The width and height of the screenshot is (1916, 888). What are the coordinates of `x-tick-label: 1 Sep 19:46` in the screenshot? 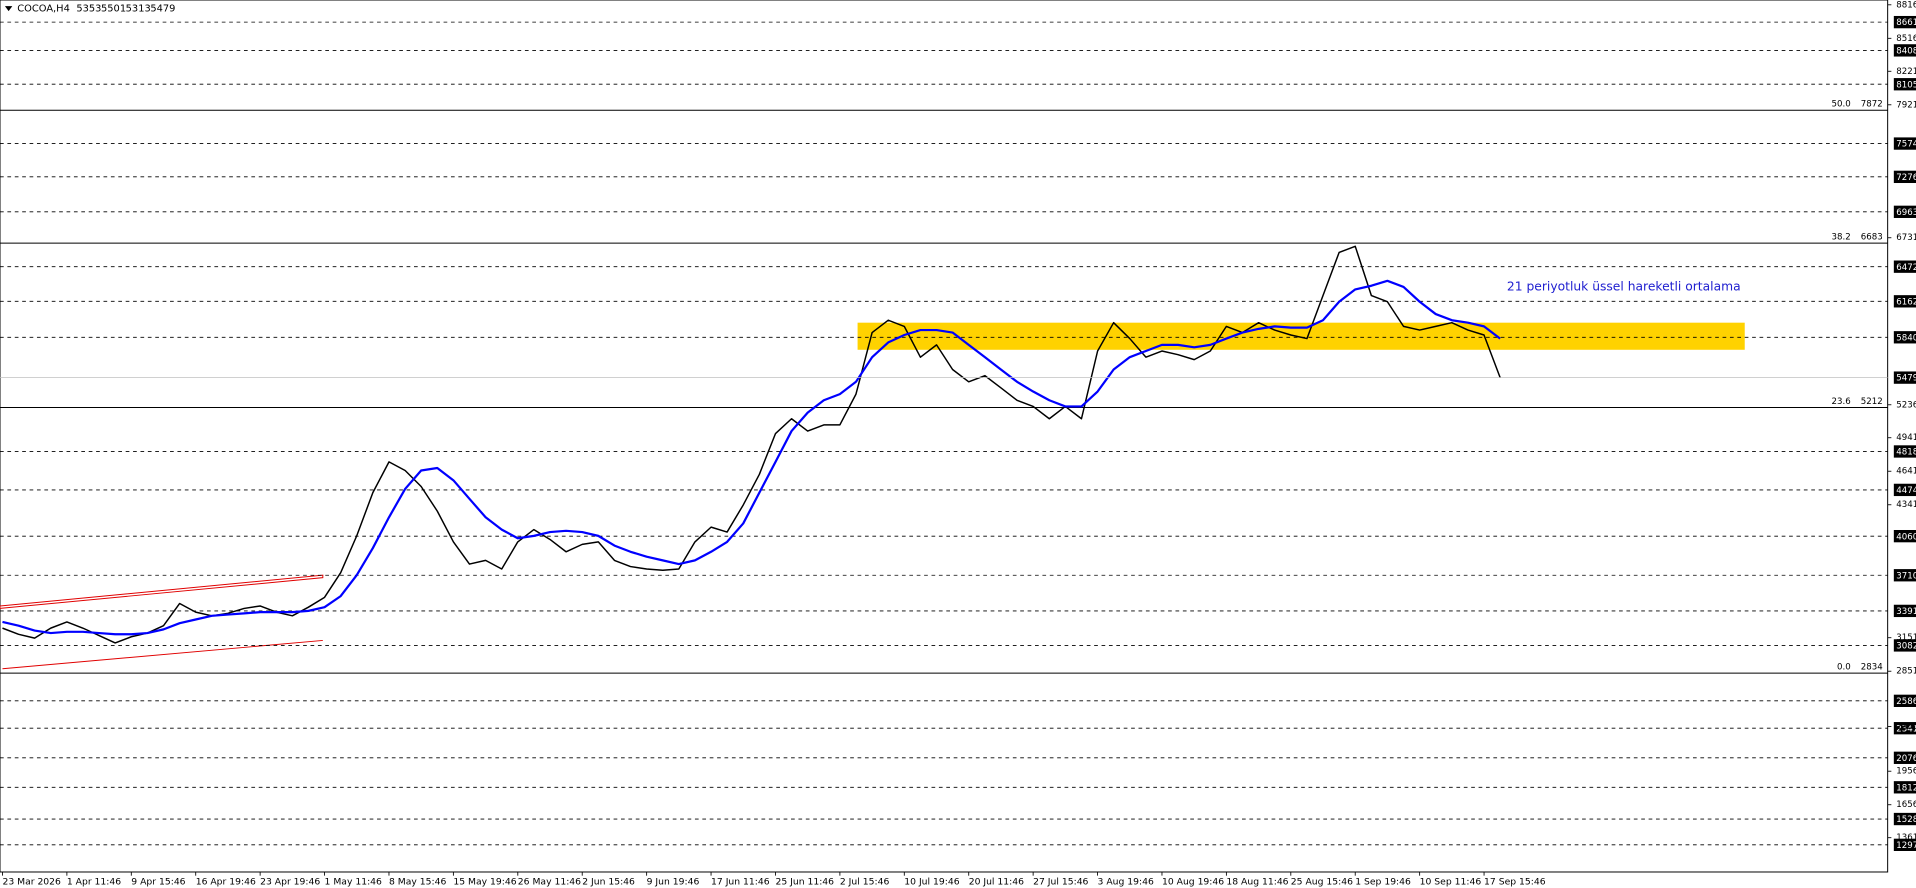 It's located at (1383, 881).